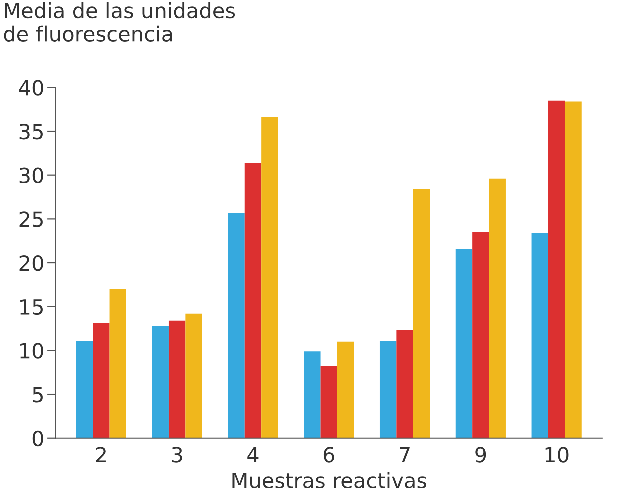 The image size is (621, 501). I want to click on x-tick-label: 4, so click(253, 455).